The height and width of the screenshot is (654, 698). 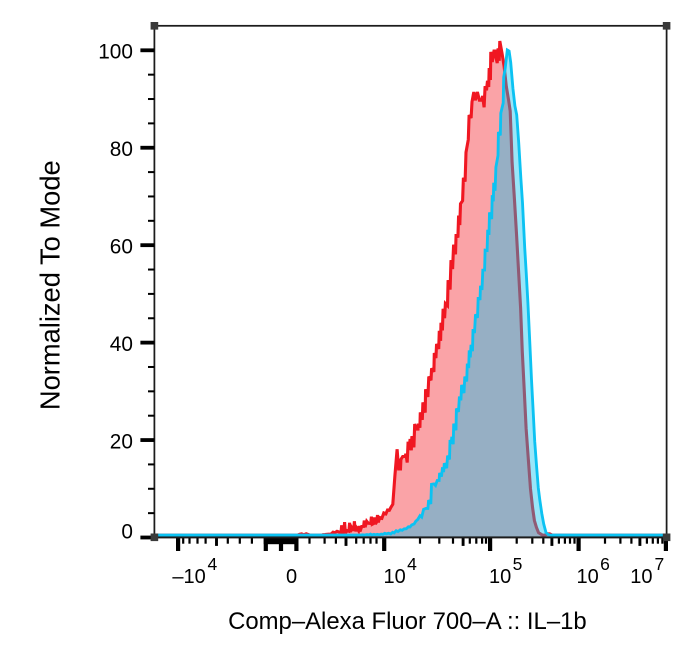 What do you see at coordinates (115, 52) in the screenshot?
I see `svg-text: 100` at bounding box center [115, 52].